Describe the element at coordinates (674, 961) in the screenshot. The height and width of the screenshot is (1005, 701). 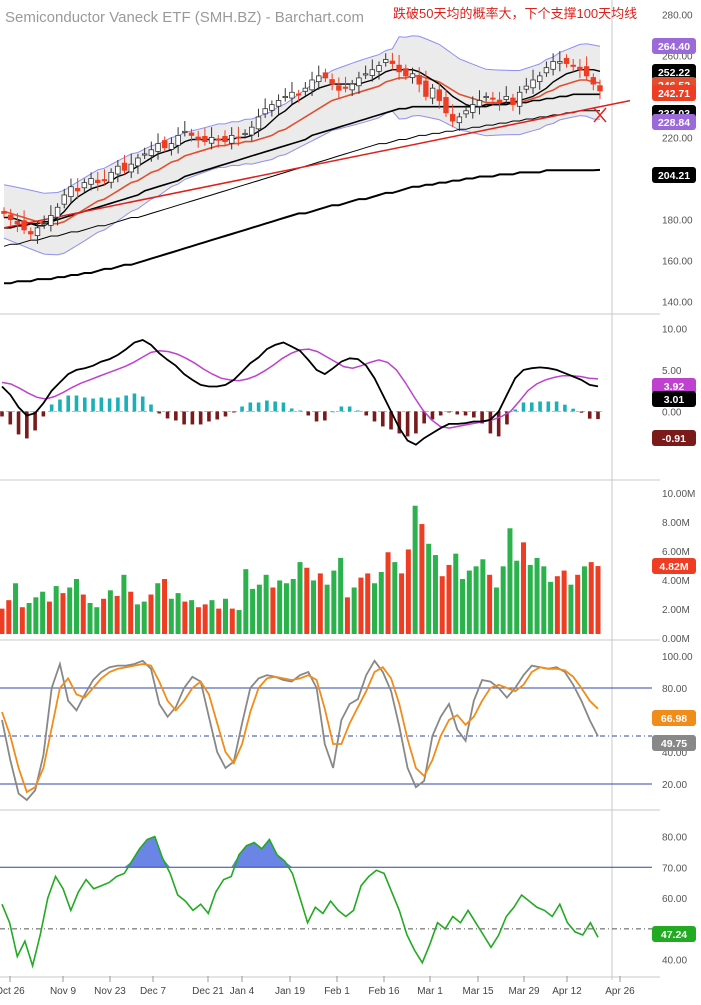
I see `rsi-y-tick-label: 40.00` at that location.